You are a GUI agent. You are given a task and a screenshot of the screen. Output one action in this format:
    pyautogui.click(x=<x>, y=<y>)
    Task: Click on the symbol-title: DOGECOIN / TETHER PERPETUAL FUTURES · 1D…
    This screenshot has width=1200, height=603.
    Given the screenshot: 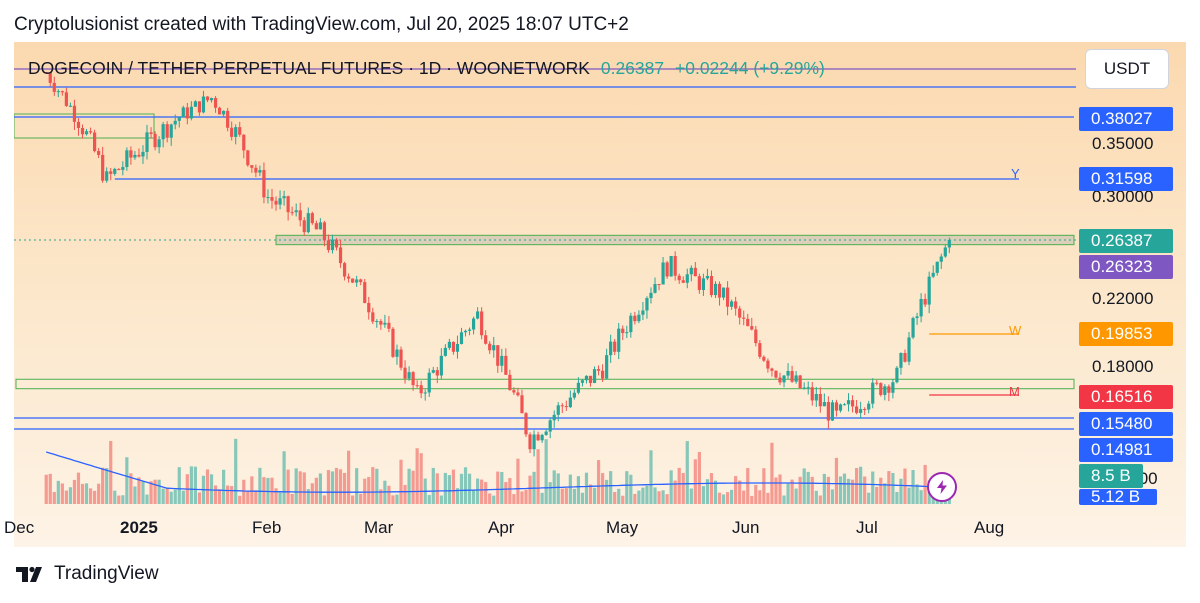 What is the action you would take?
    pyautogui.click(x=309, y=68)
    